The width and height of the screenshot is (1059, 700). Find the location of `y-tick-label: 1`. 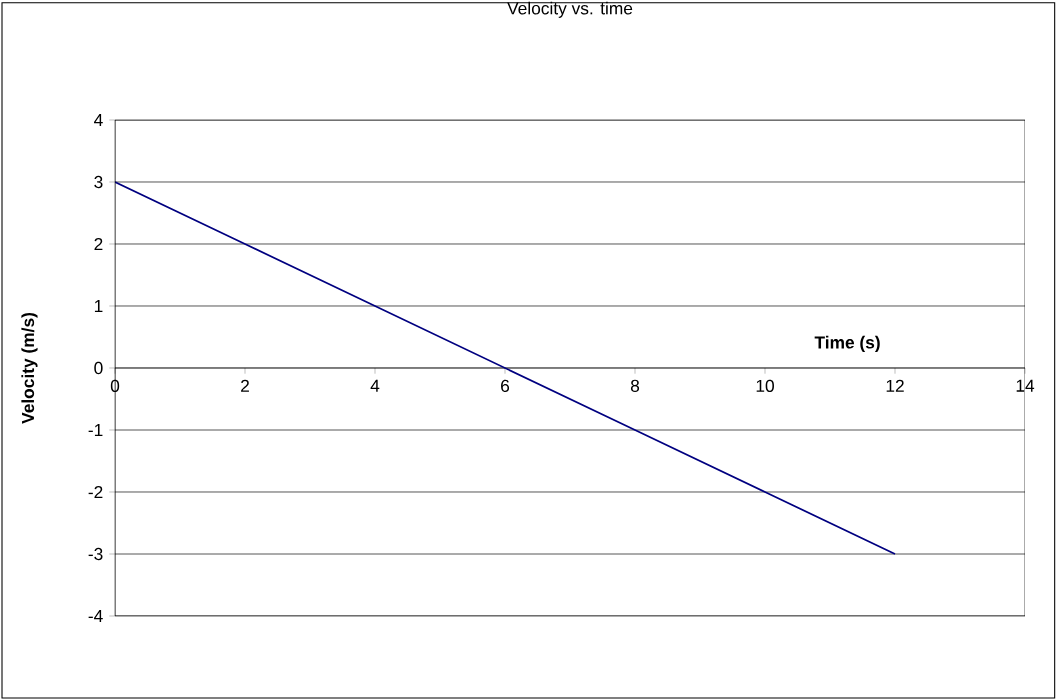

y-tick-label: 1 is located at coordinates (98, 306).